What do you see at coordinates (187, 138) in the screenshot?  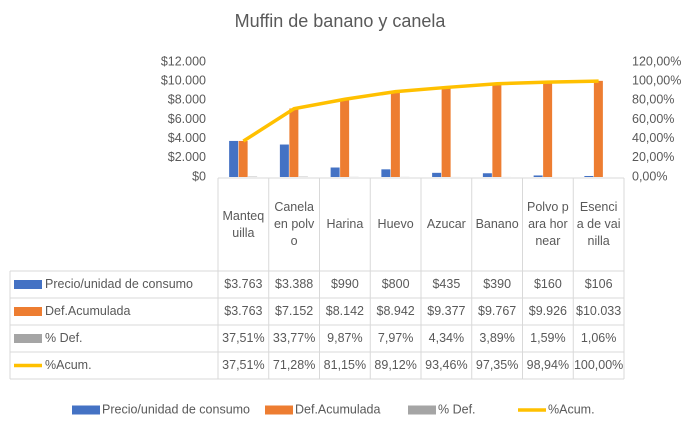 I see `y-tick-label: $4.000` at bounding box center [187, 138].